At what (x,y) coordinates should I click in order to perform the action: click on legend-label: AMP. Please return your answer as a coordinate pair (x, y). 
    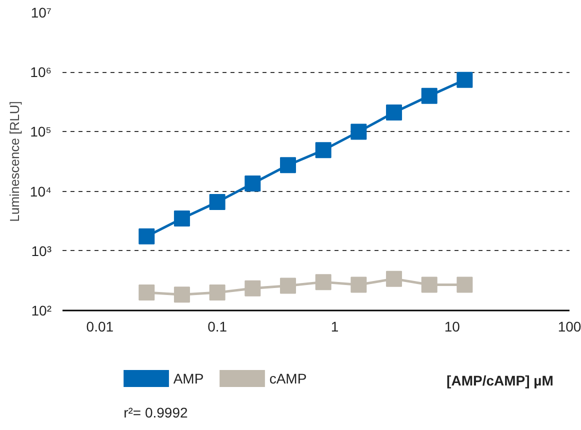
    Looking at the image, I should click on (188, 378).